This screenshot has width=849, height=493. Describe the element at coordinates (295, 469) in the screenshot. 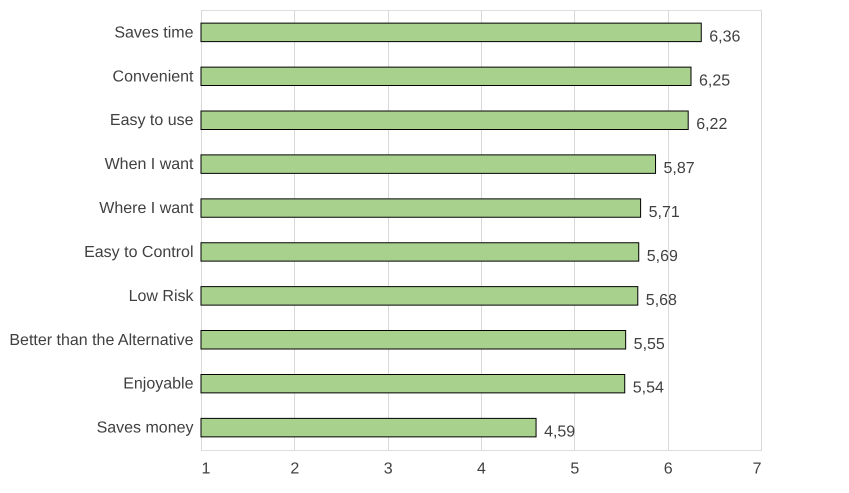

I see `x-tick-label: 2` at that location.